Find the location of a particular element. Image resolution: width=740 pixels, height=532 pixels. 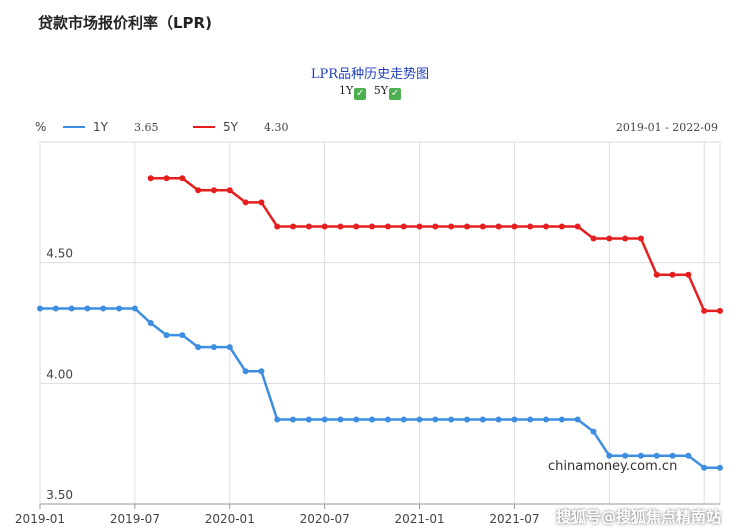

legend-name-5y: 5Y is located at coordinates (230, 127).